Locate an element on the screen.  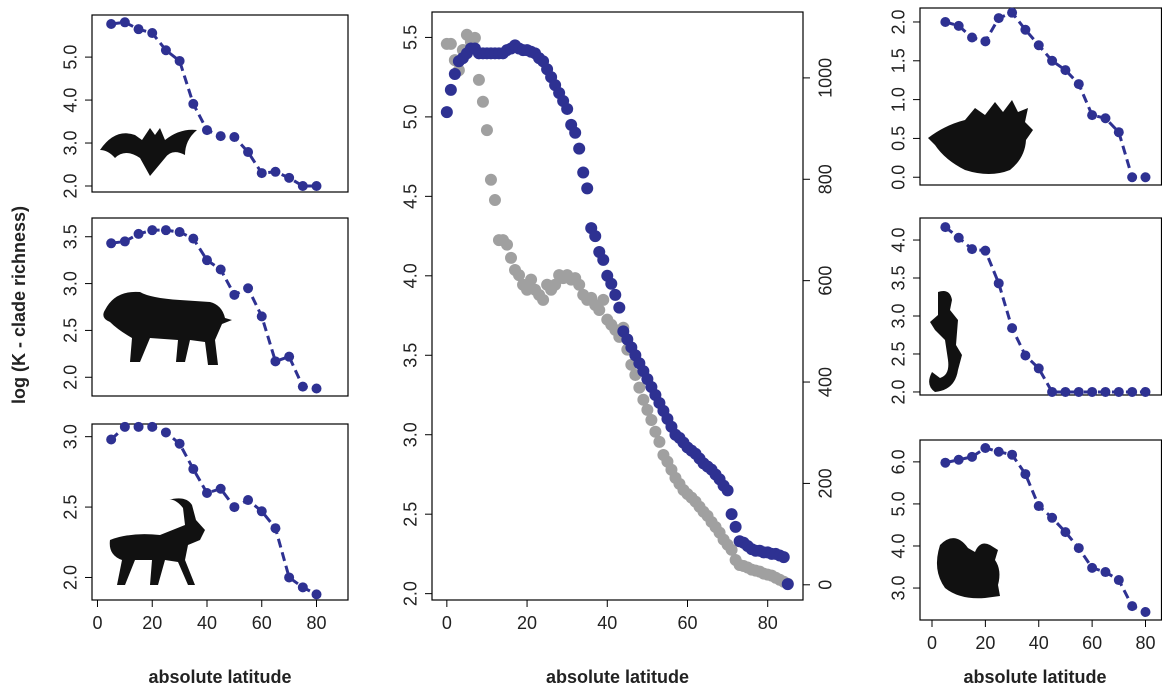
bat-icon is located at coordinates (148, 152).